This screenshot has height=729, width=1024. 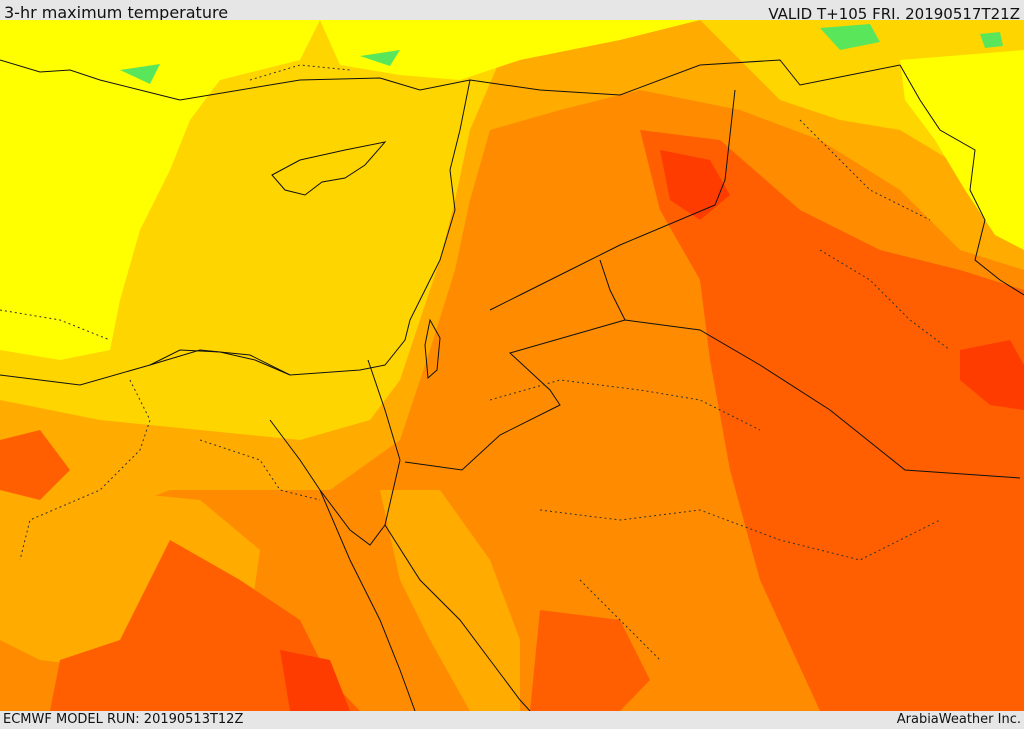 I want to click on border-syria-turkey, so click(x=685, y=77).